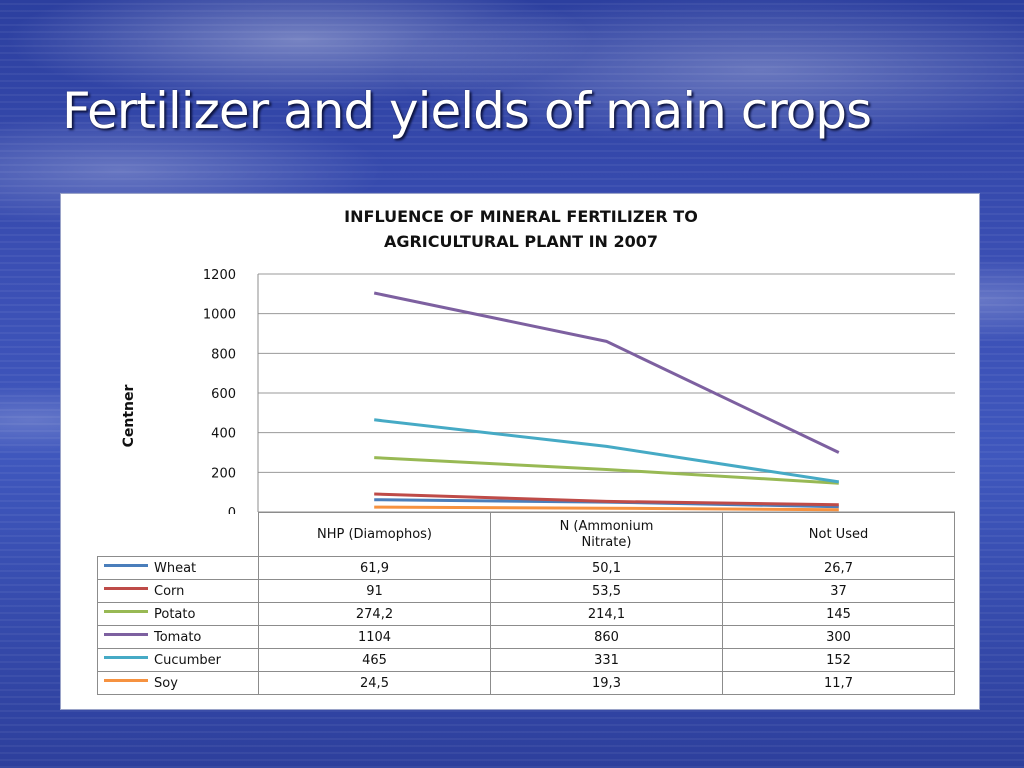 This screenshot has height=768, width=1024. Describe the element at coordinates (606, 526) in the screenshot. I see `x-category-label-line: N (Ammonium` at that location.